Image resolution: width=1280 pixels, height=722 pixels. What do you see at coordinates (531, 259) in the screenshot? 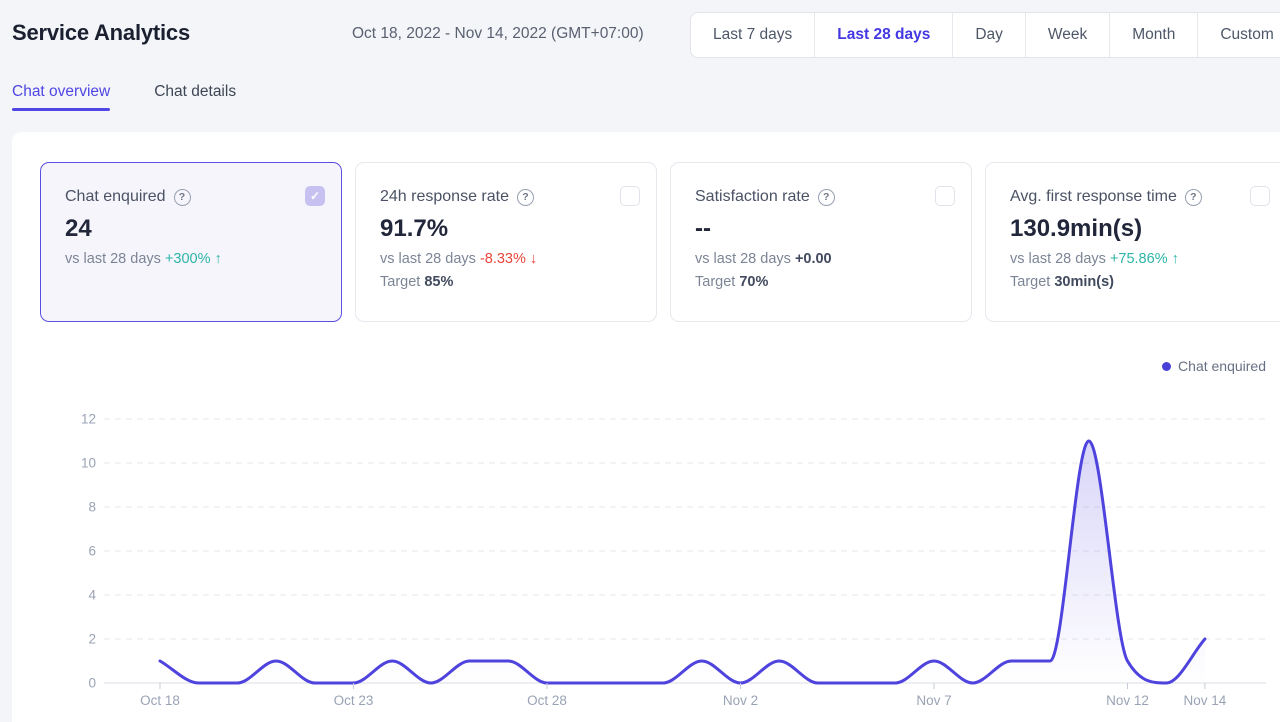
I see `delta-down-arrow-icon: ↓` at bounding box center [531, 259].